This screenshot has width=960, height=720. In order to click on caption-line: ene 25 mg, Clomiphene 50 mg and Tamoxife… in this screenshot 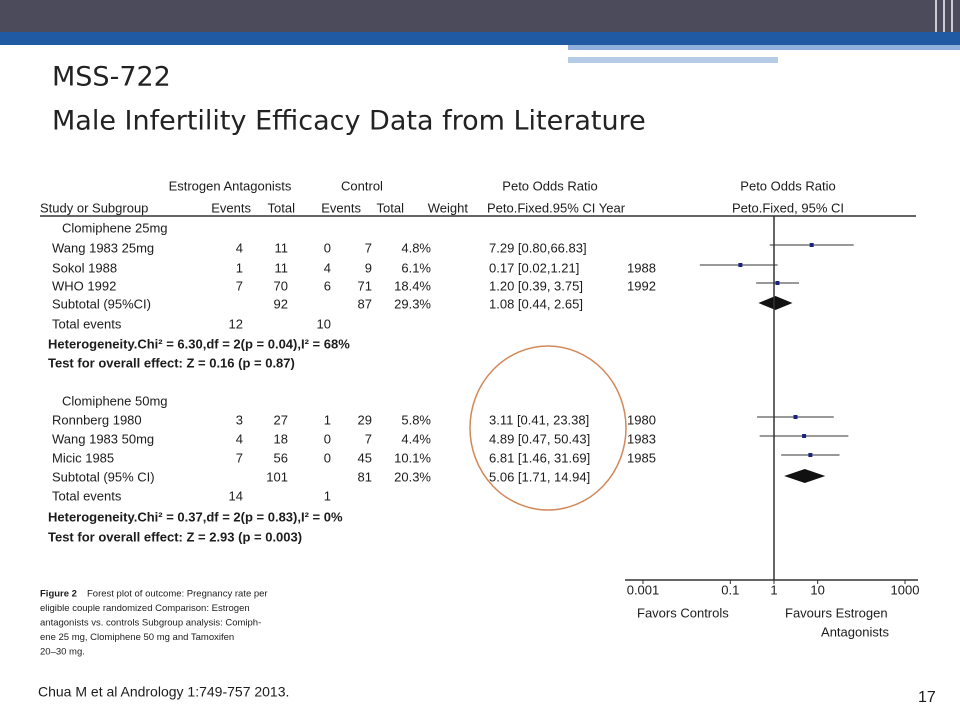, I will do `click(137, 637)`.